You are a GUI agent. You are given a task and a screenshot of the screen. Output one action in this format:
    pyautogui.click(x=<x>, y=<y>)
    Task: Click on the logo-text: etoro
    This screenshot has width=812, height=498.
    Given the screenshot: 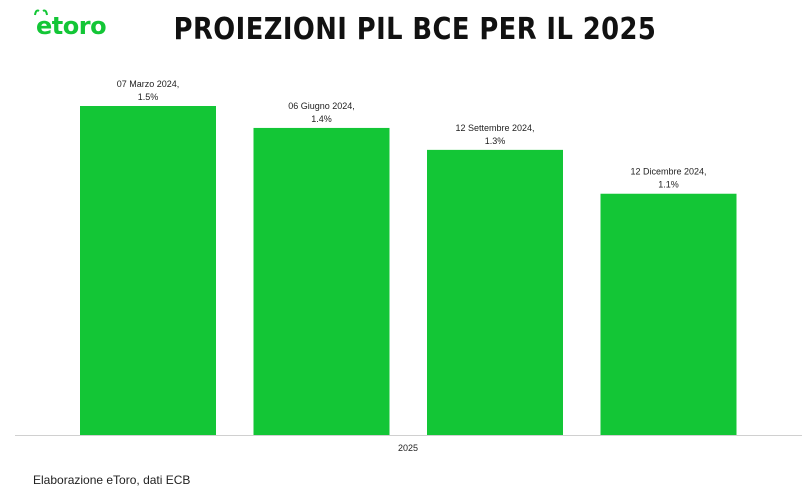 What is the action you would take?
    pyautogui.click(x=71, y=26)
    